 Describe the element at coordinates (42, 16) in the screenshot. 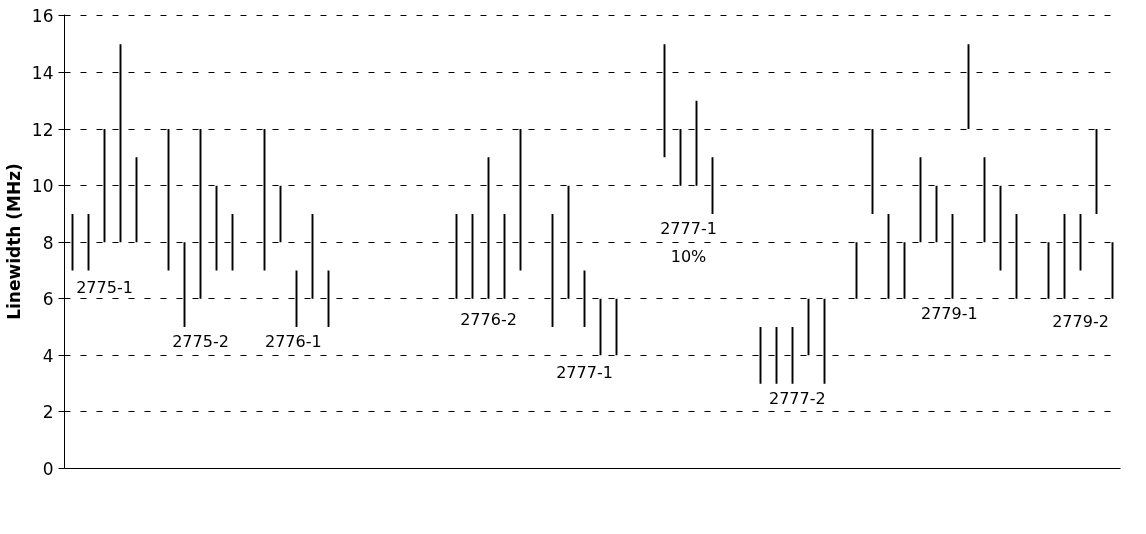

I see `y-tick-label: 16` at that location.